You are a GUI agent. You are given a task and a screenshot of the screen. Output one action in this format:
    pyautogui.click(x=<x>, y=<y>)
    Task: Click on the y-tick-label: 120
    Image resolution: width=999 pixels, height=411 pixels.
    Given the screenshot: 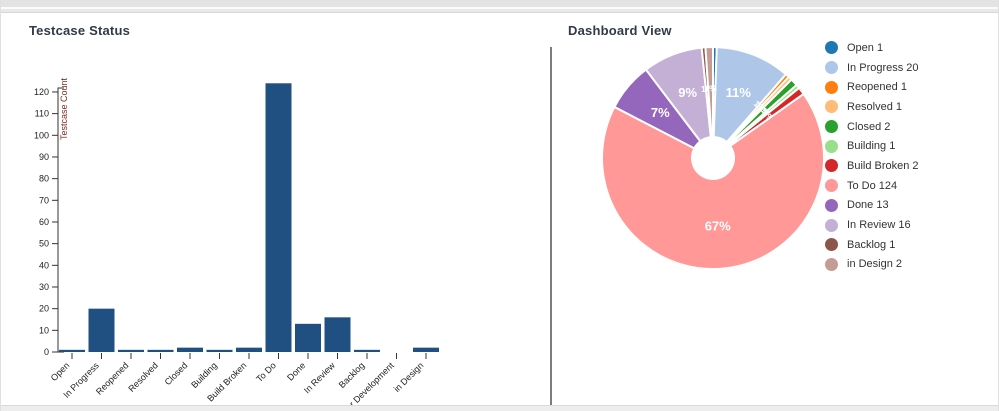 What is the action you would take?
    pyautogui.click(x=41, y=92)
    